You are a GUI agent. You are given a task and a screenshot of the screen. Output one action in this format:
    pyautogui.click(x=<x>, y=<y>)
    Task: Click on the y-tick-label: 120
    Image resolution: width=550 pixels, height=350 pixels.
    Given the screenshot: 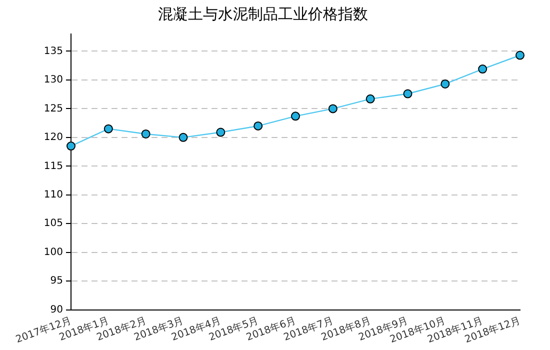 What is the action you would take?
    pyautogui.click(x=53, y=138)
    